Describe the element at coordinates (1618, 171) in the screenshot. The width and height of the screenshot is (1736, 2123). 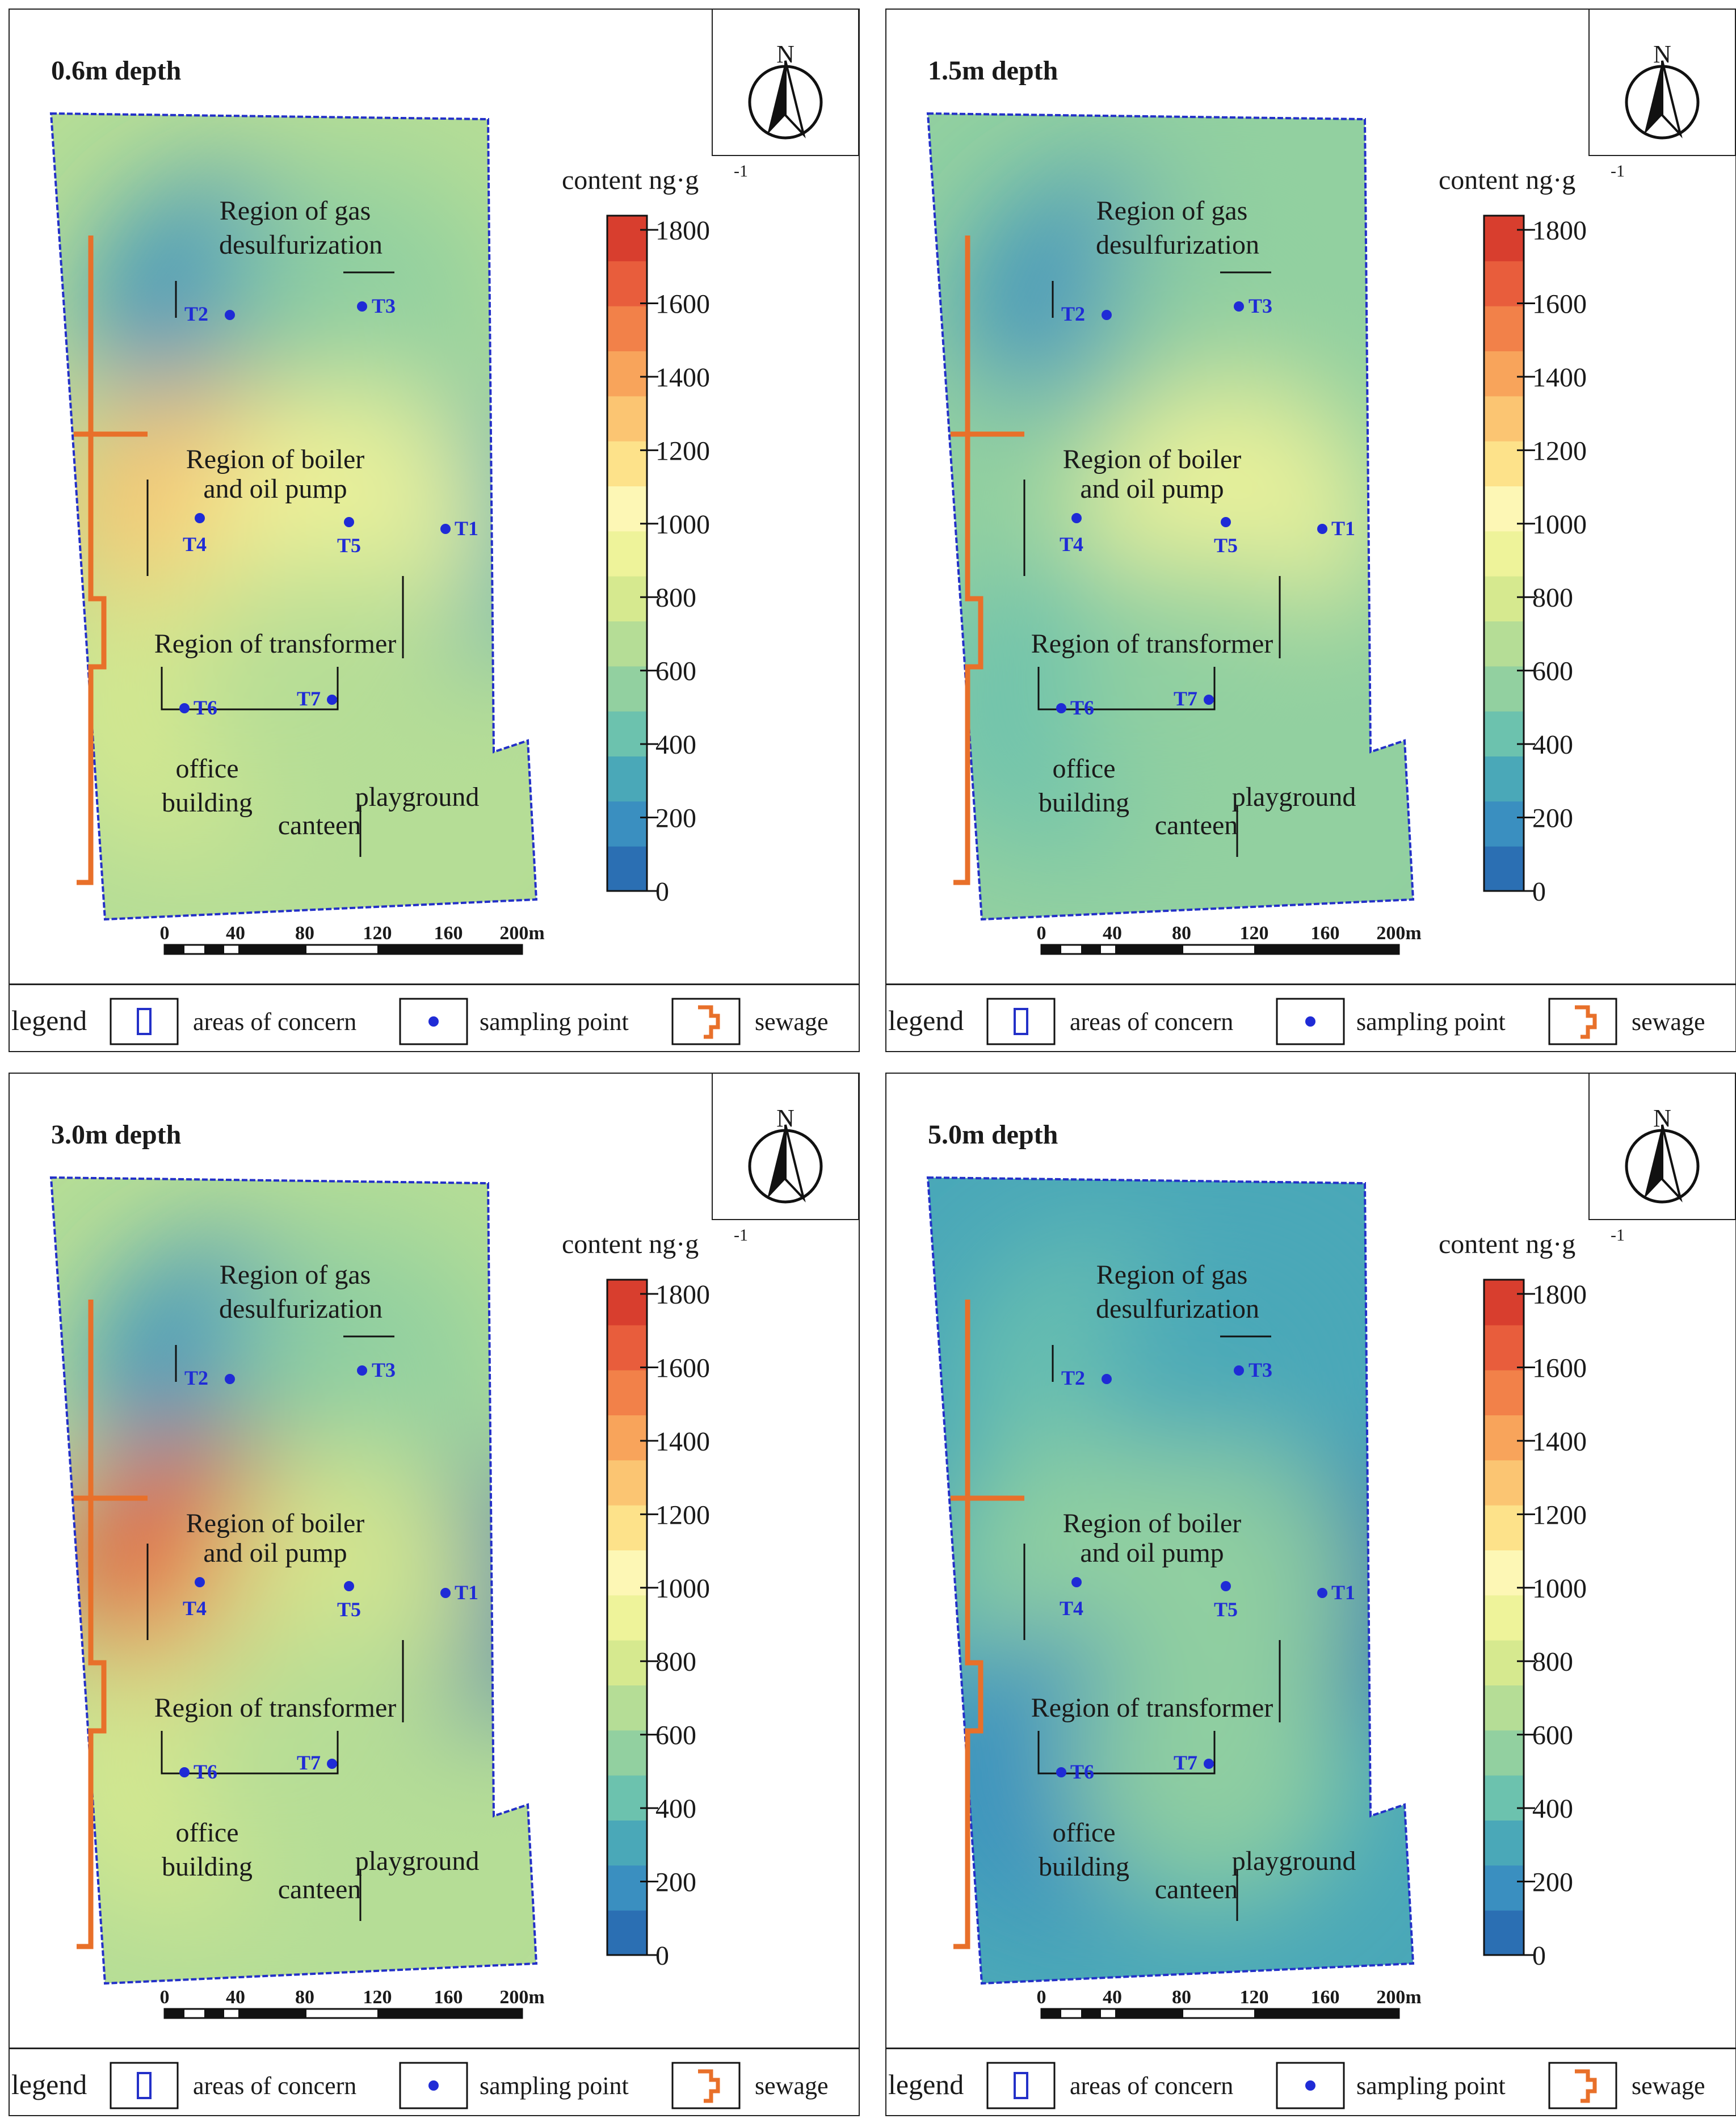
I see `colorbar-exponent: -1` at that location.